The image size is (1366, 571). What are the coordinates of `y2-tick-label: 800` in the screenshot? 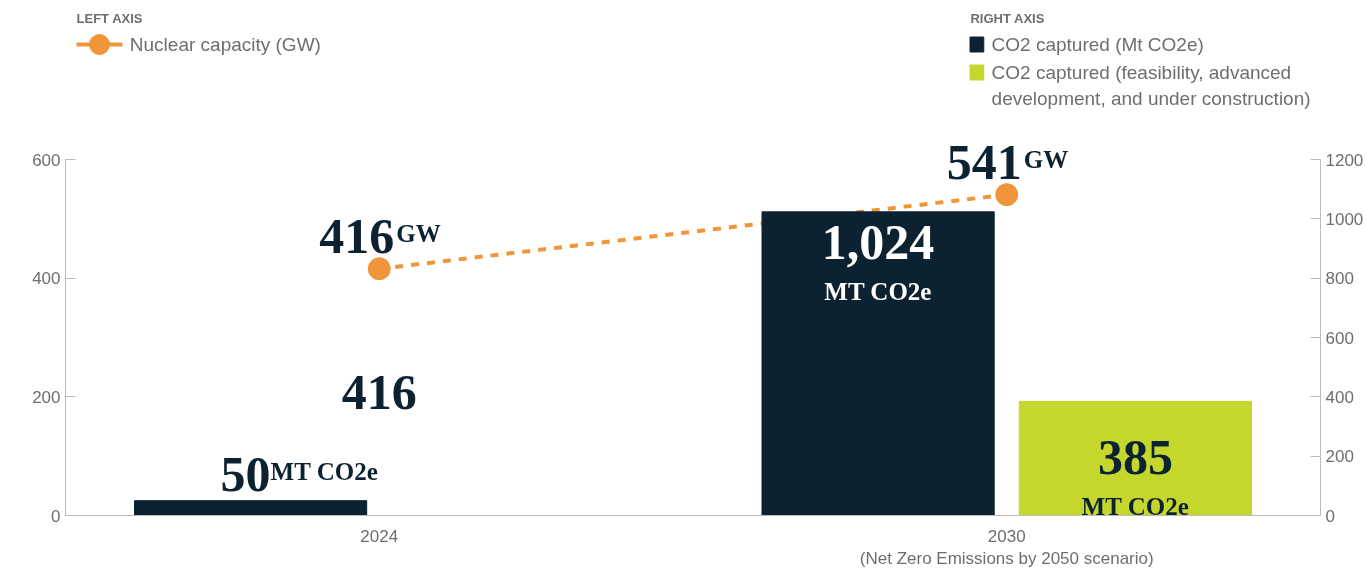 It's located at (1339, 279).